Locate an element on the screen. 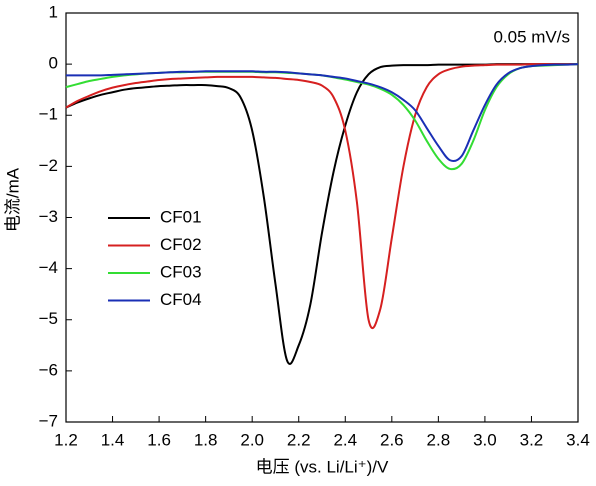  y-tick-label: 0 is located at coordinates (53, 63).